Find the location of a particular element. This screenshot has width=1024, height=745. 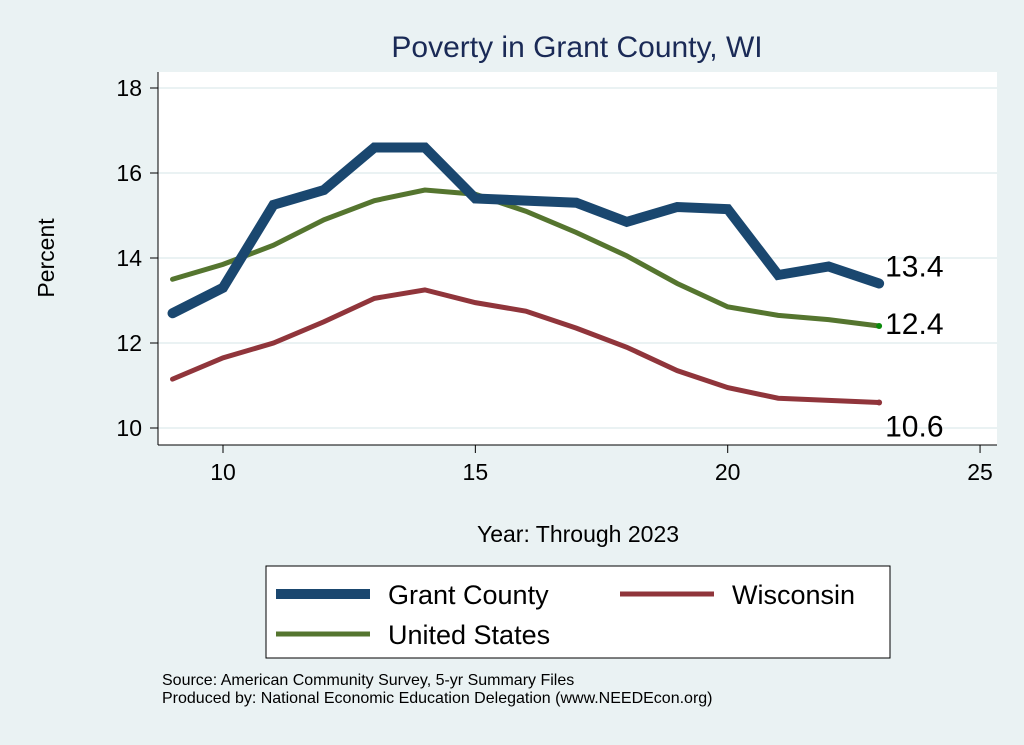

legend-label-grant-county: Grant County is located at coordinates (468, 595).